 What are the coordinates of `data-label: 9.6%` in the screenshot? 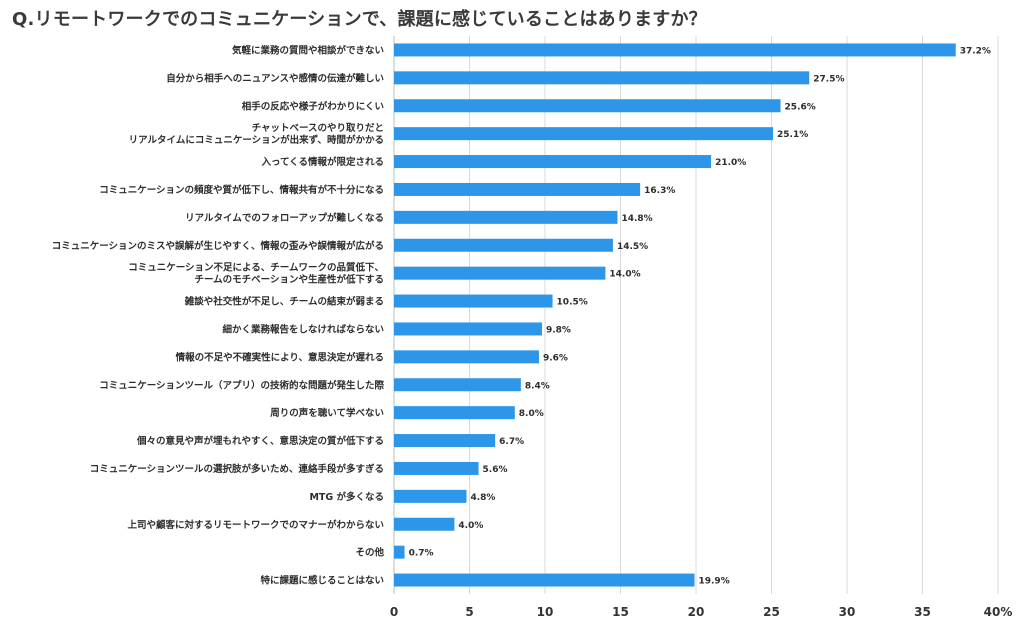 It's located at (555, 358).